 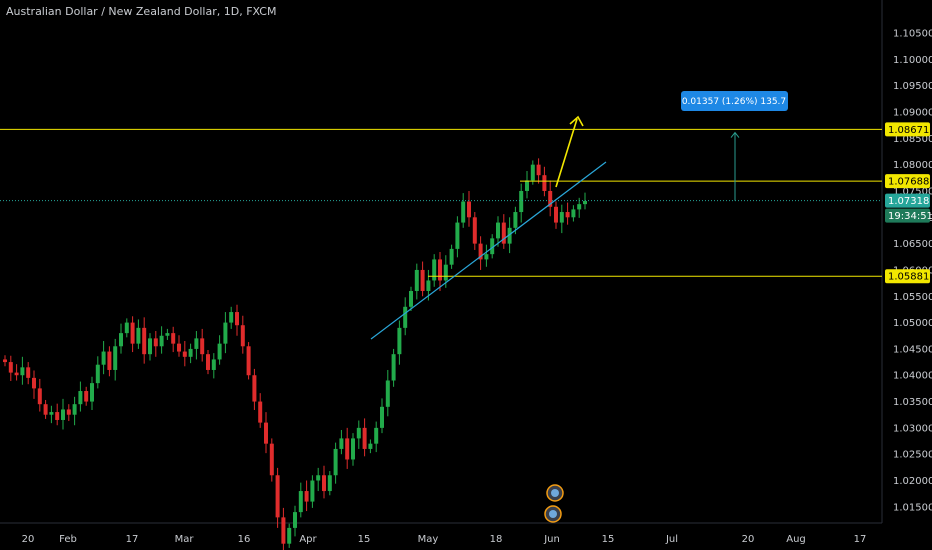 What do you see at coordinates (308, 539) in the screenshot?
I see `time-tick-label: Apr` at bounding box center [308, 539].